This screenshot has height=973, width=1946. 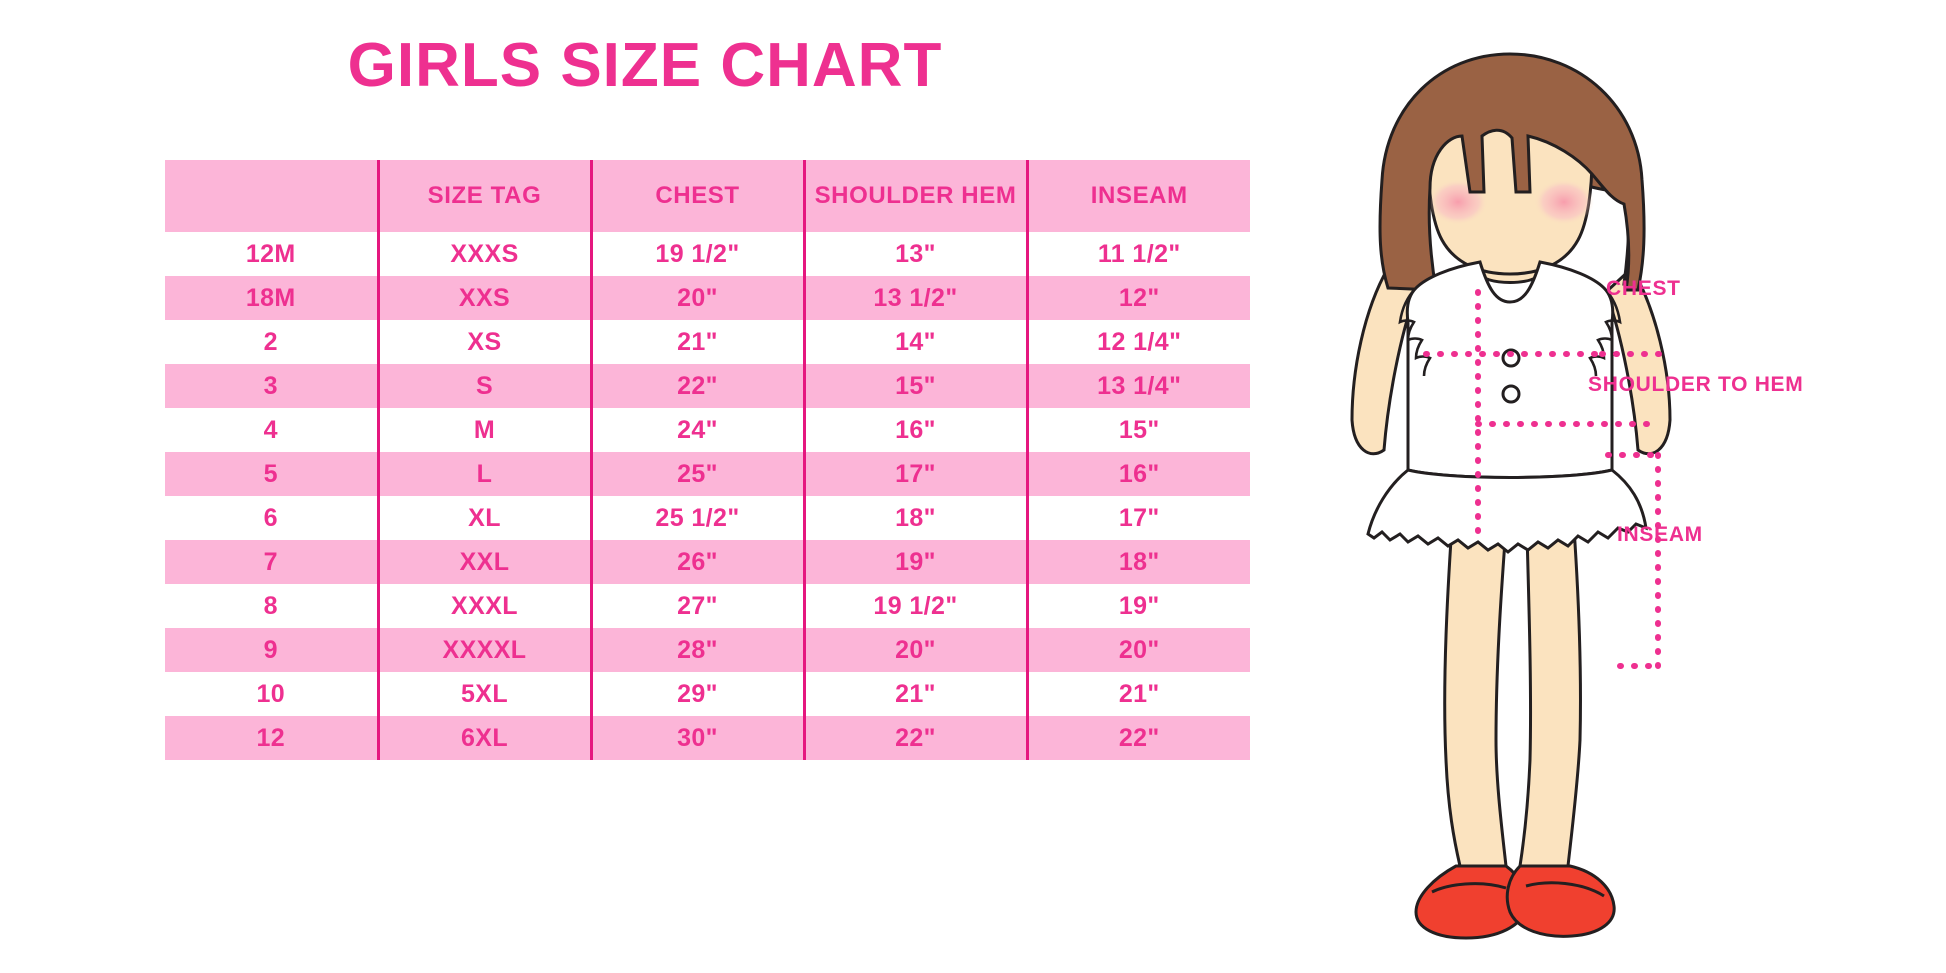 I want to click on cell-shoulder-hem: 19 1/2", so click(x=916, y=606).